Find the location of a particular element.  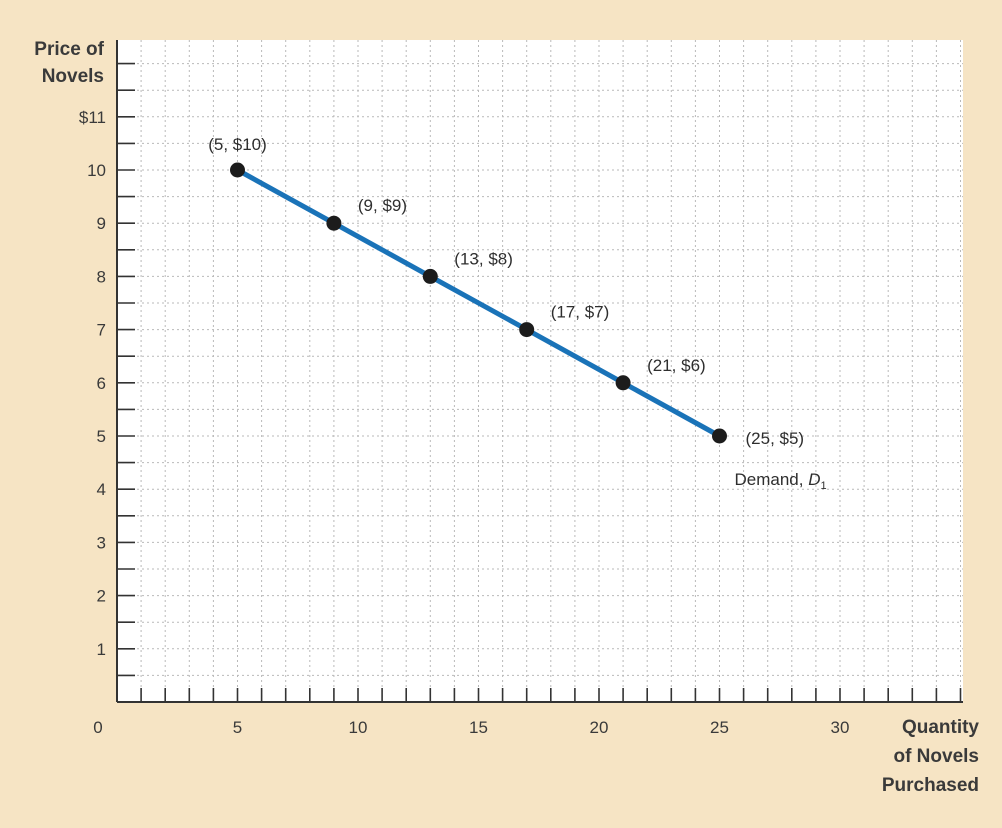

y-tick-label: 7 is located at coordinates (101, 330).